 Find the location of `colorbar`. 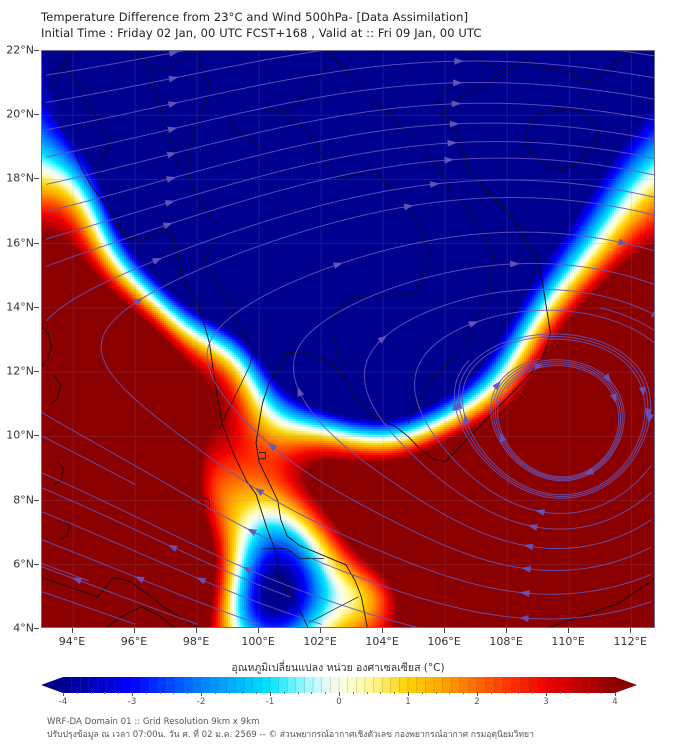

colorbar is located at coordinates (339, 687).